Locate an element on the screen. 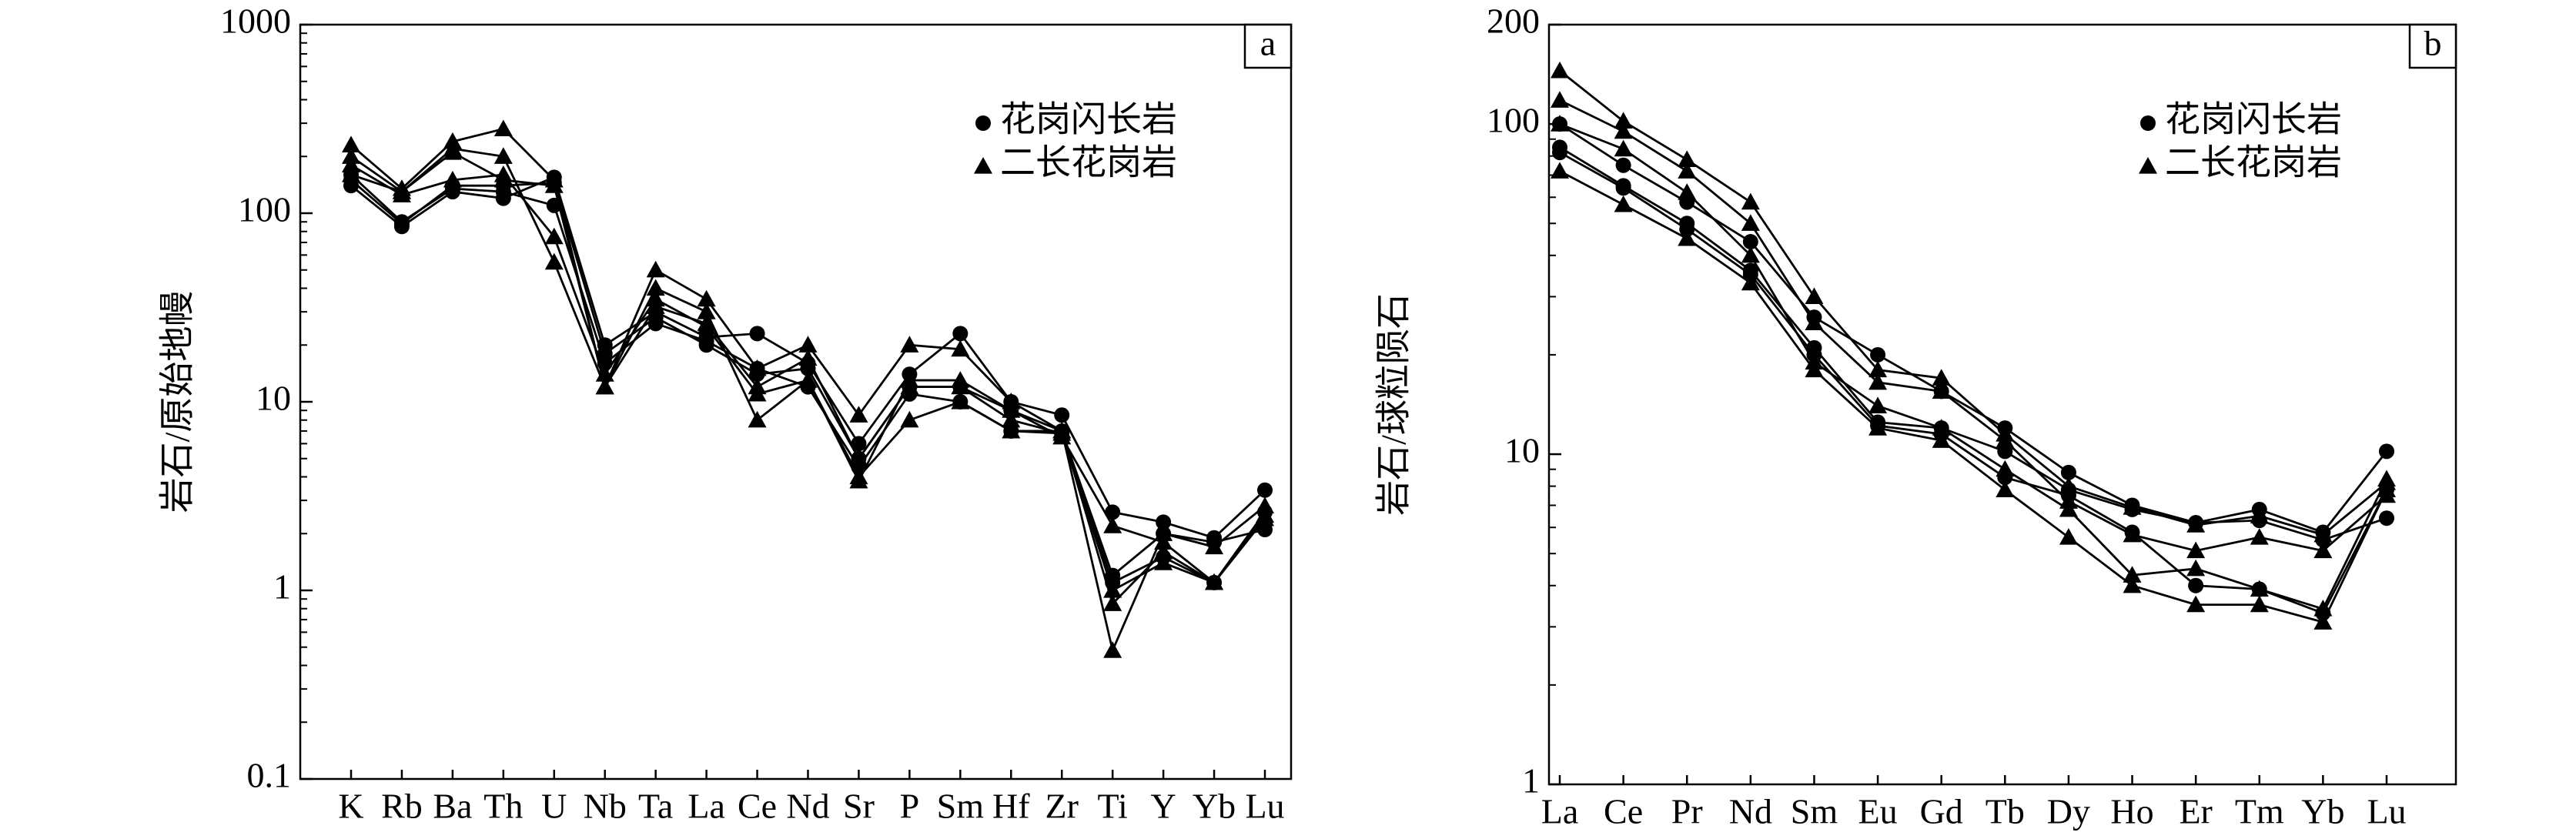 Image resolution: width=2576 pixels, height=839 pixels. panel-label-box is located at coordinates (2433, 46).